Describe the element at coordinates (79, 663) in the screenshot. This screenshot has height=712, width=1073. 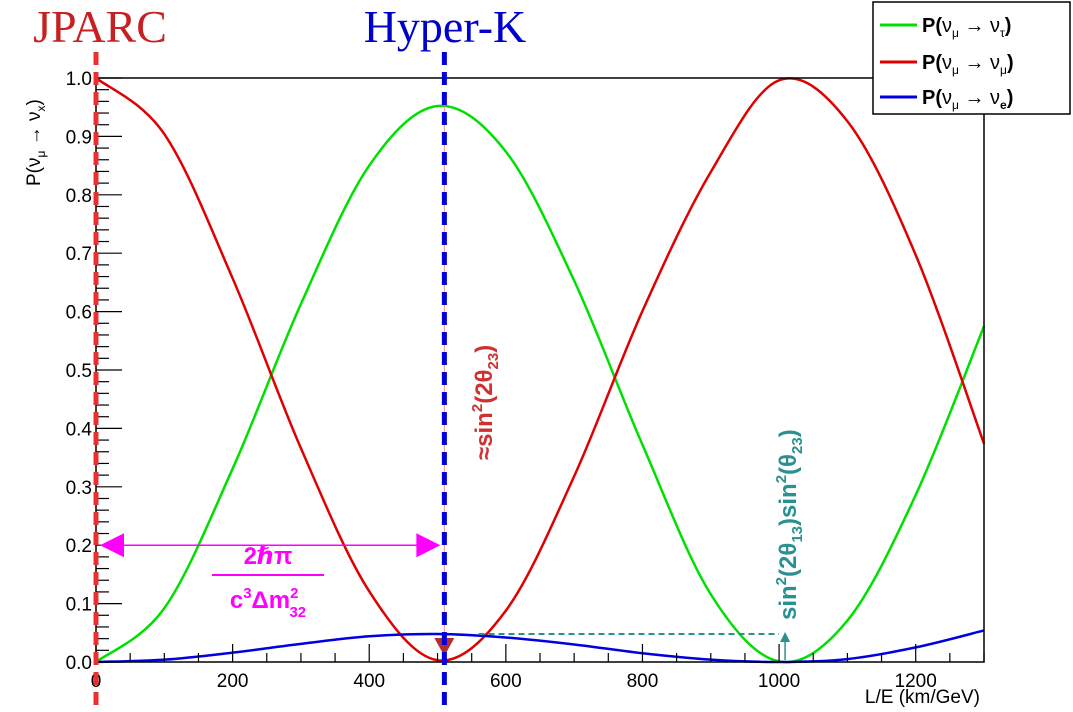
I see `y-tick-label: 0.0` at that location.